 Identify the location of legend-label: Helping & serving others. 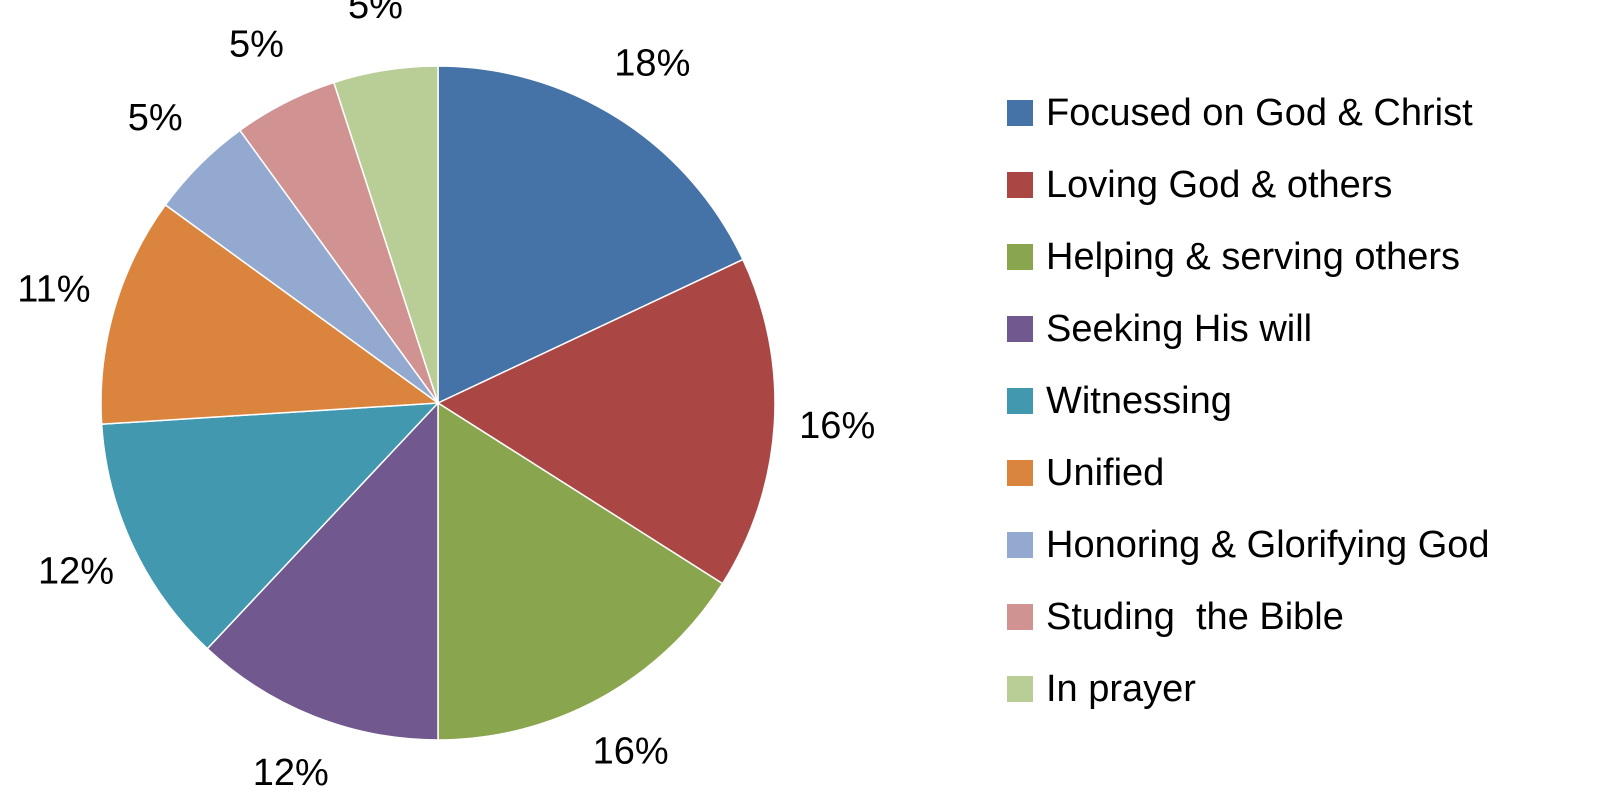
(1253, 257).